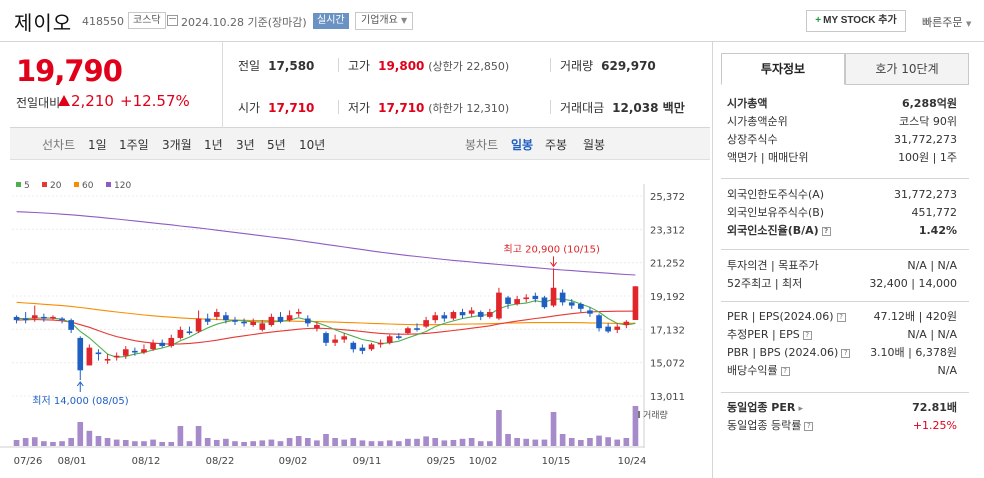 The height and width of the screenshot is (478, 984). I want to click on dropdown-arrow-icon: ▼, so click(404, 20).